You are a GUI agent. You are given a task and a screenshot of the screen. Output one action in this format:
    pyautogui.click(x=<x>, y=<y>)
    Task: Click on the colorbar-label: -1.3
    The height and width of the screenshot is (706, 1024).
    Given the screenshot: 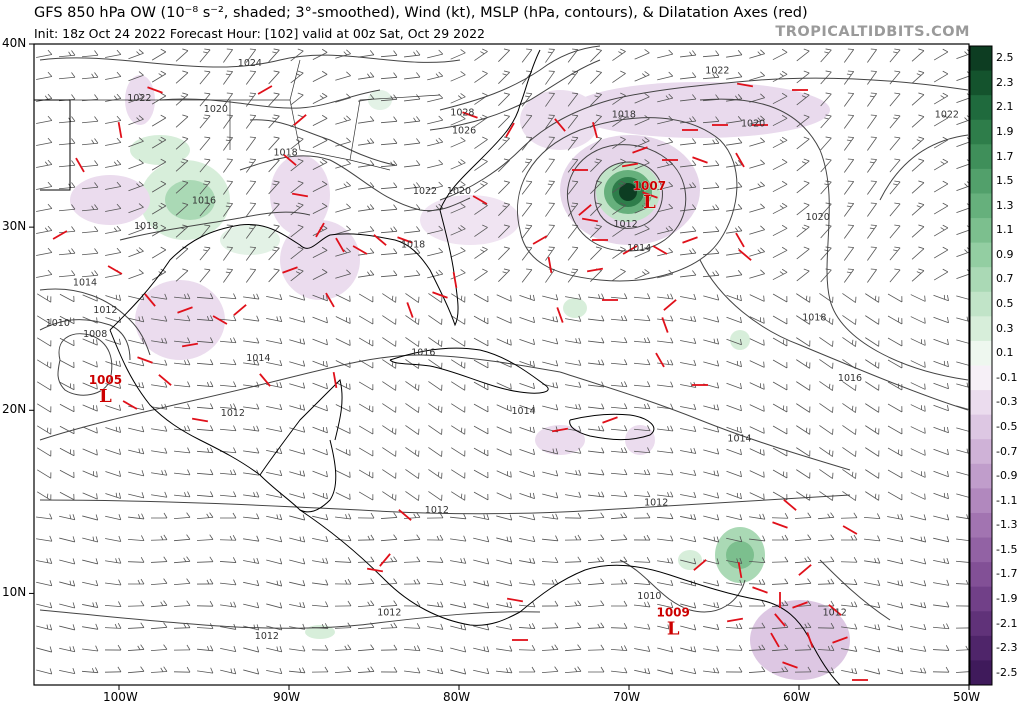 What is the action you would take?
    pyautogui.click(x=1007, y=525)
    